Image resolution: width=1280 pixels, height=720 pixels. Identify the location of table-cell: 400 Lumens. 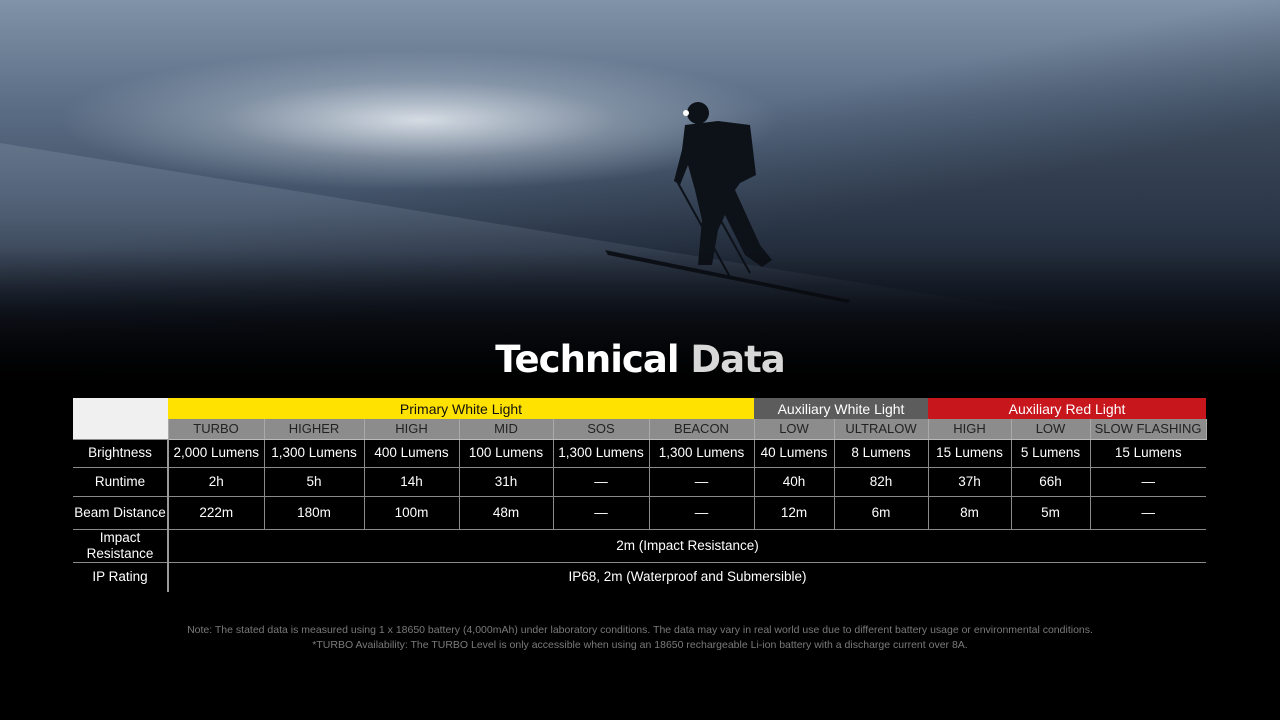
(411, 453).